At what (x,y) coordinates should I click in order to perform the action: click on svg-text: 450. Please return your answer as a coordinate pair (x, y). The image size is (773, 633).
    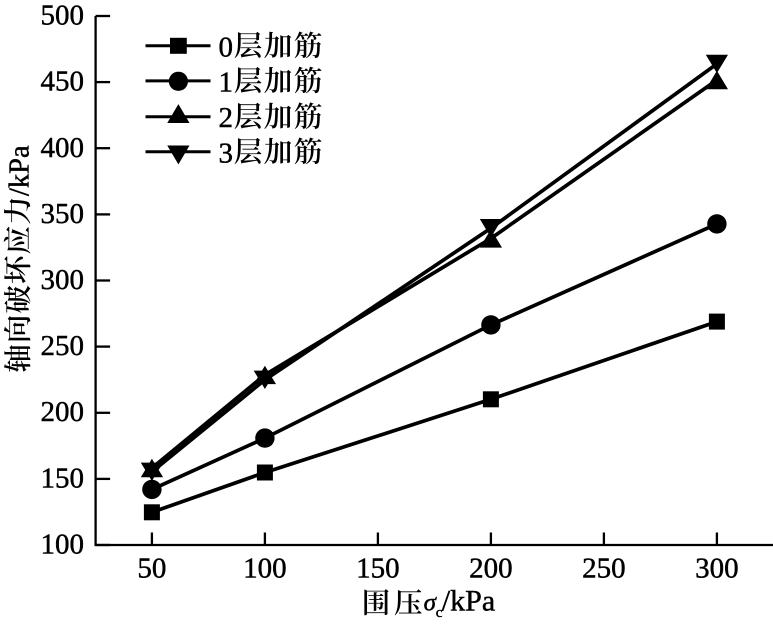
    Looking at the image, I should click on (63, 82).